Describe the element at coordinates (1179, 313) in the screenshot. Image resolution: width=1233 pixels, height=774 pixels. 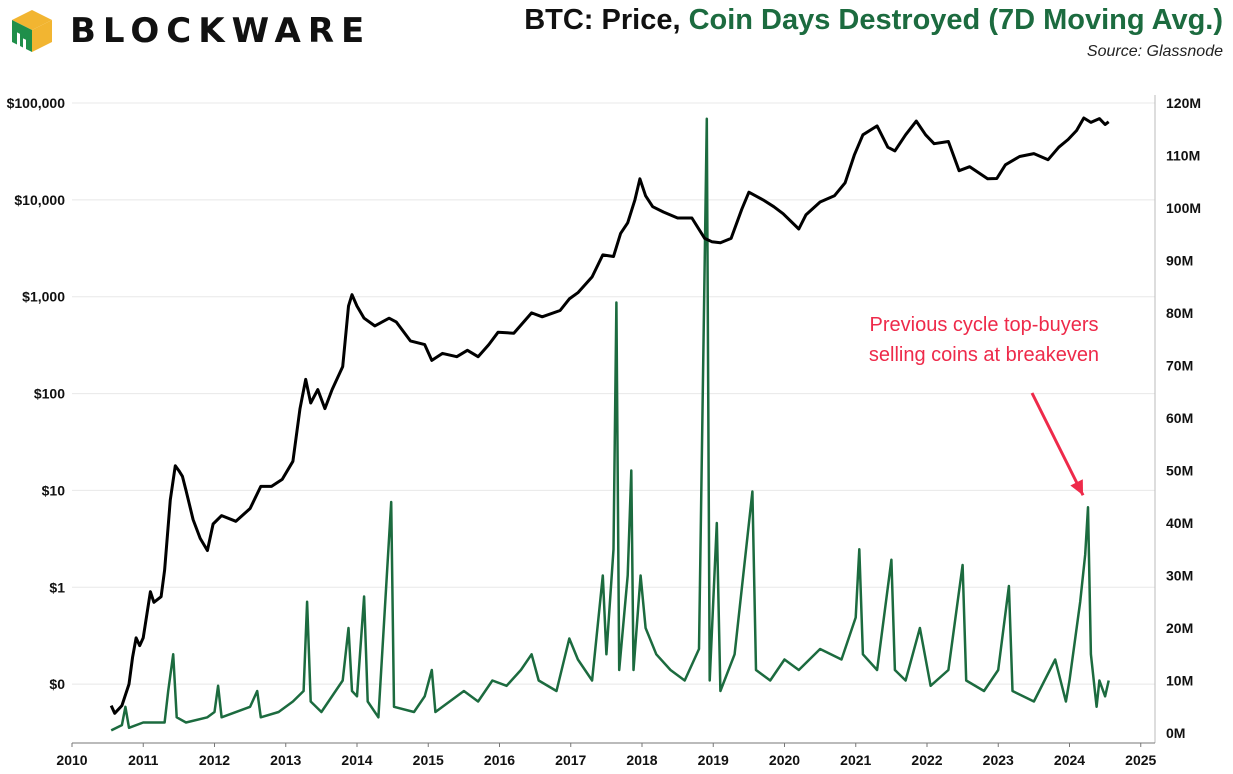
I see `right-tick-label: 80M` at that location.